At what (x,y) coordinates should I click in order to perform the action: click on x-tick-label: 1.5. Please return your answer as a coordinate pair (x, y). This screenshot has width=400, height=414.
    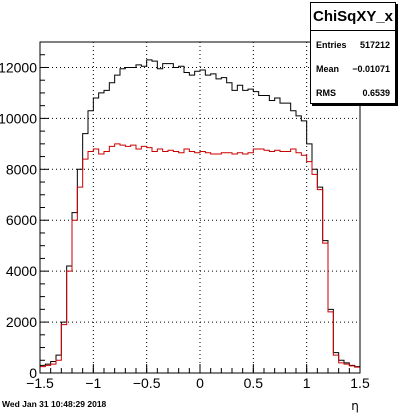
    Looking at the image, I should click on (360, 383).